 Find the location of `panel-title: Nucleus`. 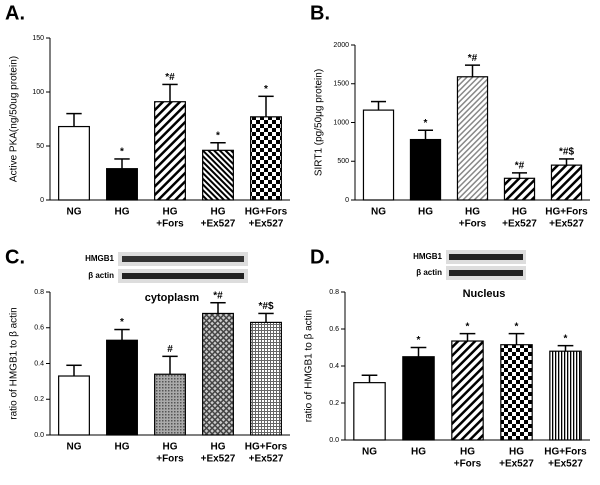

panel-title: Nucleus is located at coordinates (484, 294).